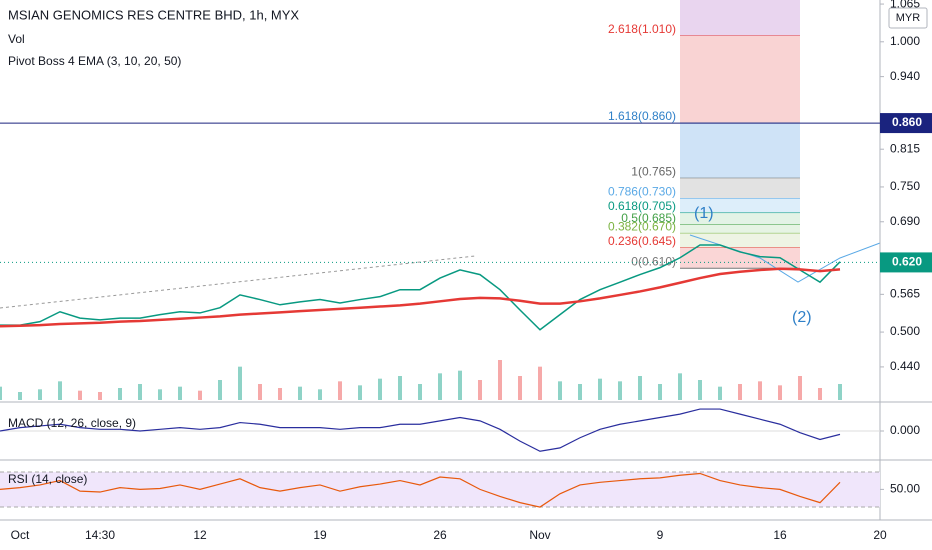 The image size is (932, 550). Describe the element at coordinates (94, 61) in the screenshot. I see `indicator-label: Pivot Boss 4 EMA (3, 10, 20, 50)` at that location.